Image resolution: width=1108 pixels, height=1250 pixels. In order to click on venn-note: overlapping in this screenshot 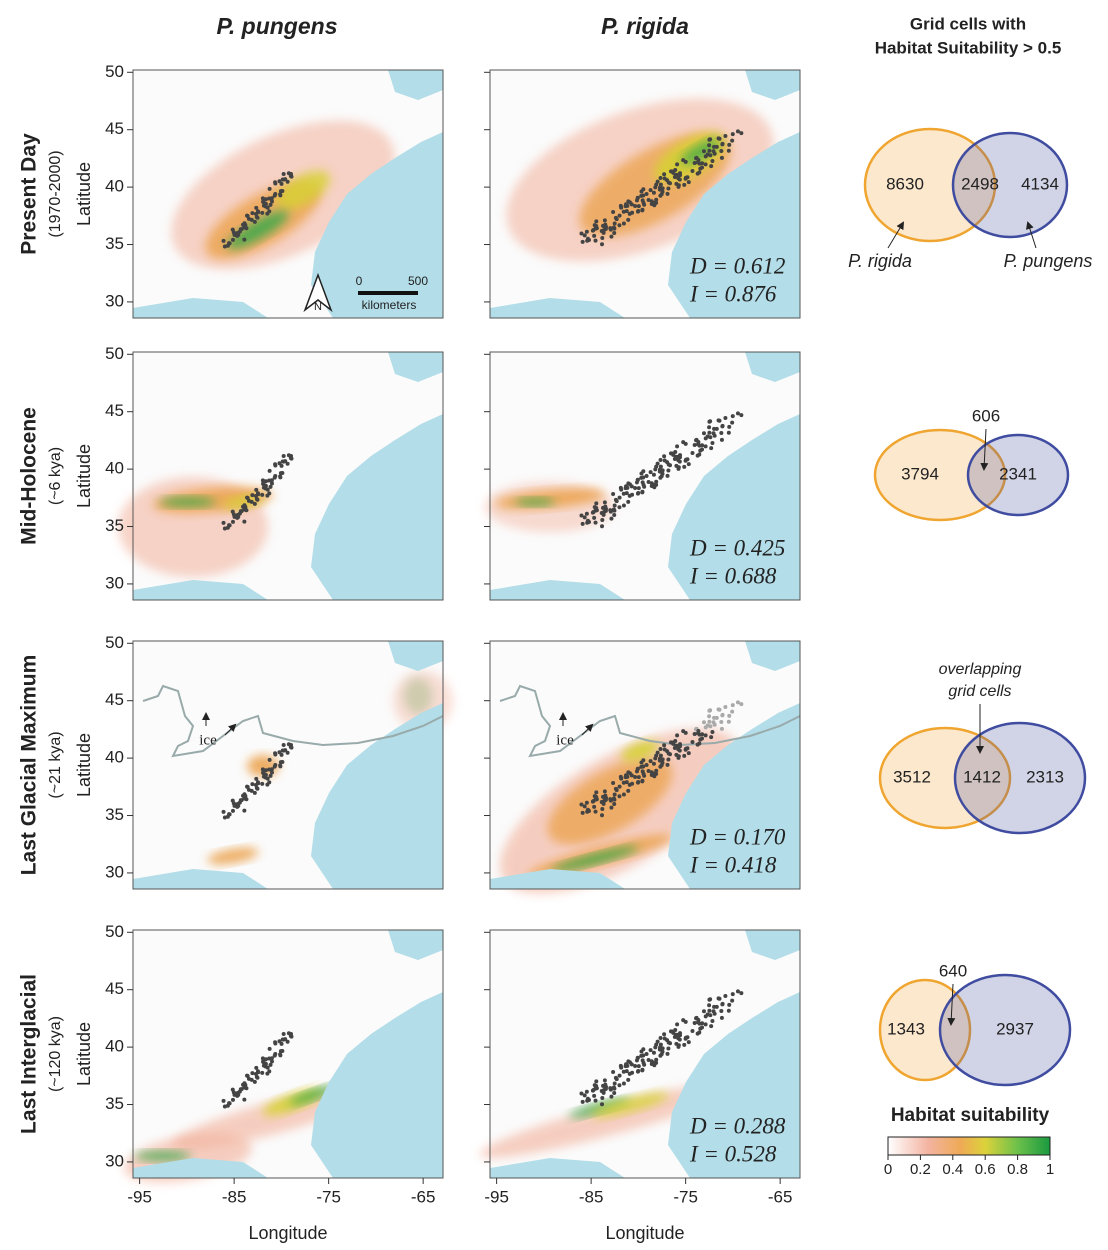, I will do `click(980, 669)`.